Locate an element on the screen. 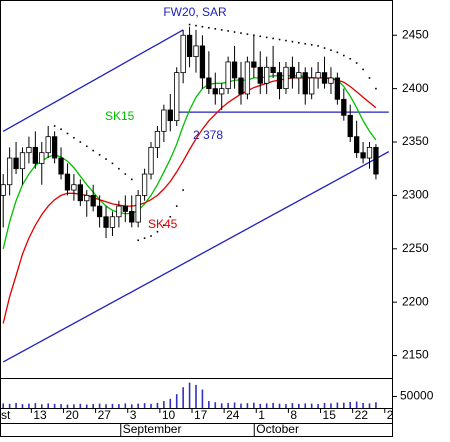 The image size is (450, 442). month-label: October is located at coordinates (277, 429).